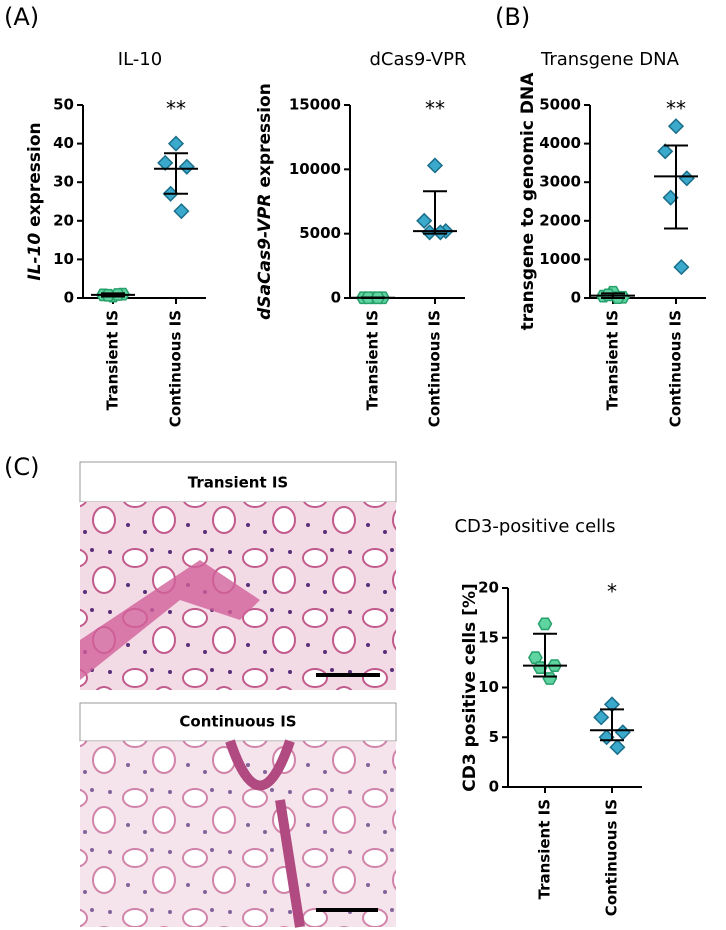 The width and height of the screenshot is (726, 930). What do you see at coordinates (35, 257) in the screenshot?
I see `y-axis-label-italic: IL-10` at bounding box center [35, 257].